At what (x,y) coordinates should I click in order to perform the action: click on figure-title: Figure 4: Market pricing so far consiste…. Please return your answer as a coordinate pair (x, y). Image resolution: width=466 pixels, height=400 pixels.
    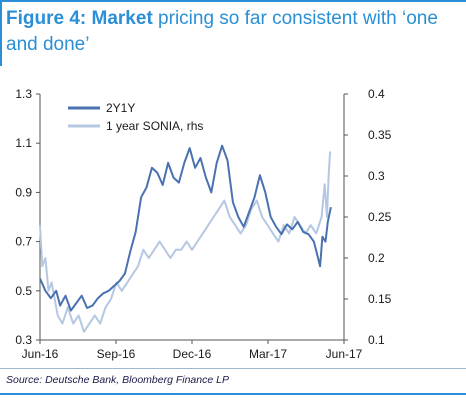
    Looking at the image, I should click on (233, 32).